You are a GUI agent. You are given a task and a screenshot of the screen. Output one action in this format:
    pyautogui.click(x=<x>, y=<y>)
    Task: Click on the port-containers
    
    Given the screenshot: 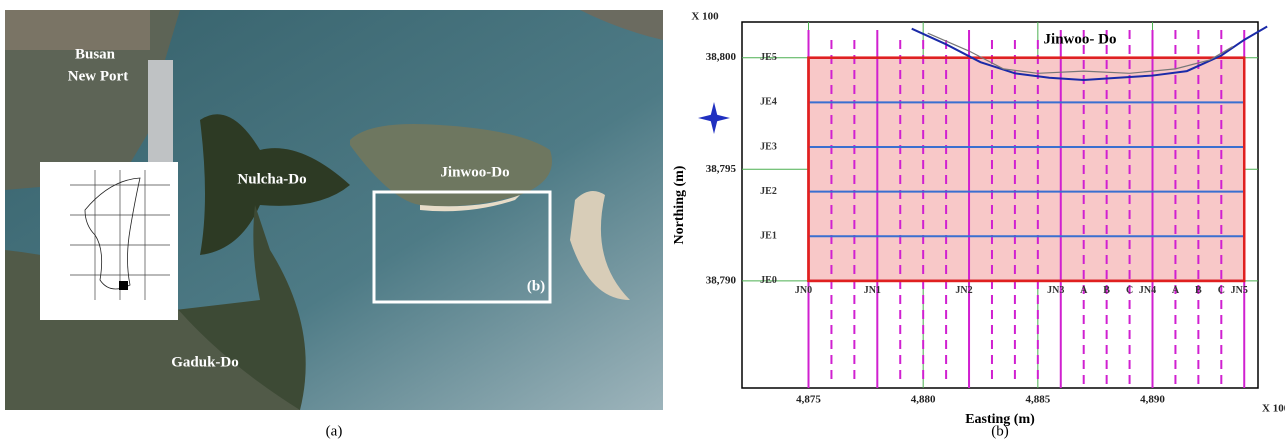 What is the action you would take?
    pyautogui.click(x=77, y=30)
    